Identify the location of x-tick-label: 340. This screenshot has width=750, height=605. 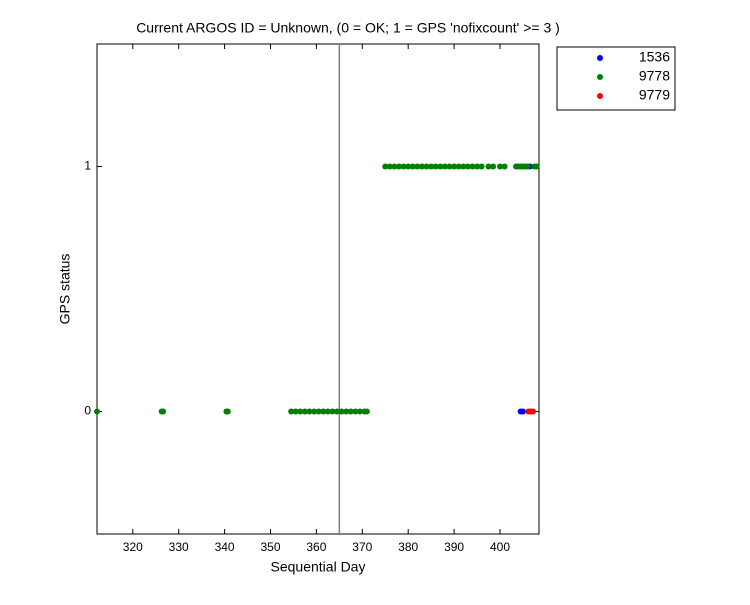
(225, 547).